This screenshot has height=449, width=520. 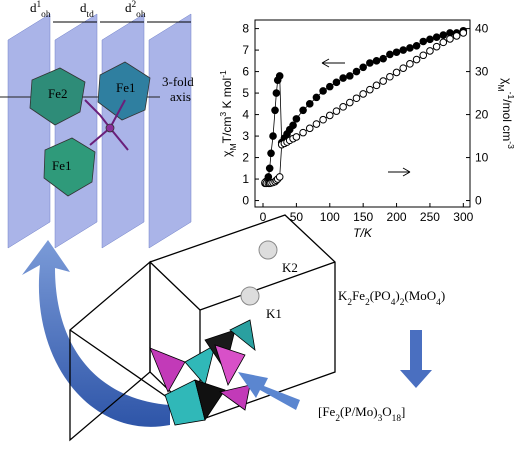 What do you see at coordinates (62, 165) in the screenshot?
I see `ion-label: Fe1` at bounding box center [62, 165].